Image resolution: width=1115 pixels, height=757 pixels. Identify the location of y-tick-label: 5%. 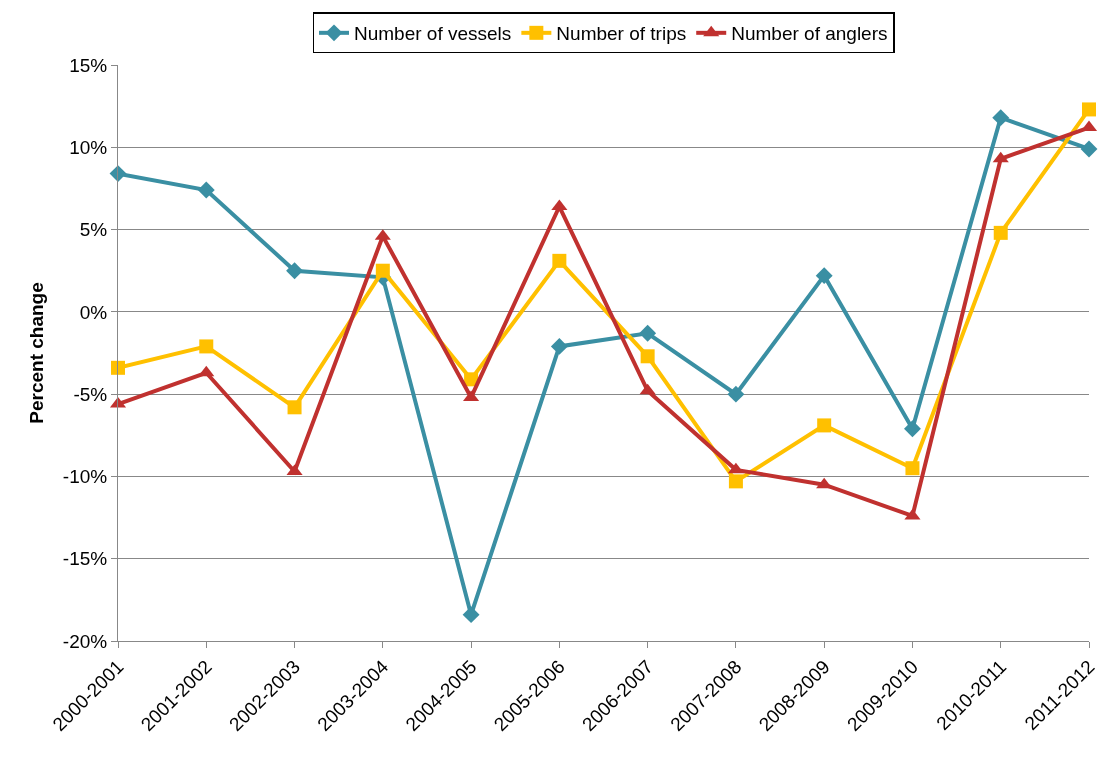
(93, 230).